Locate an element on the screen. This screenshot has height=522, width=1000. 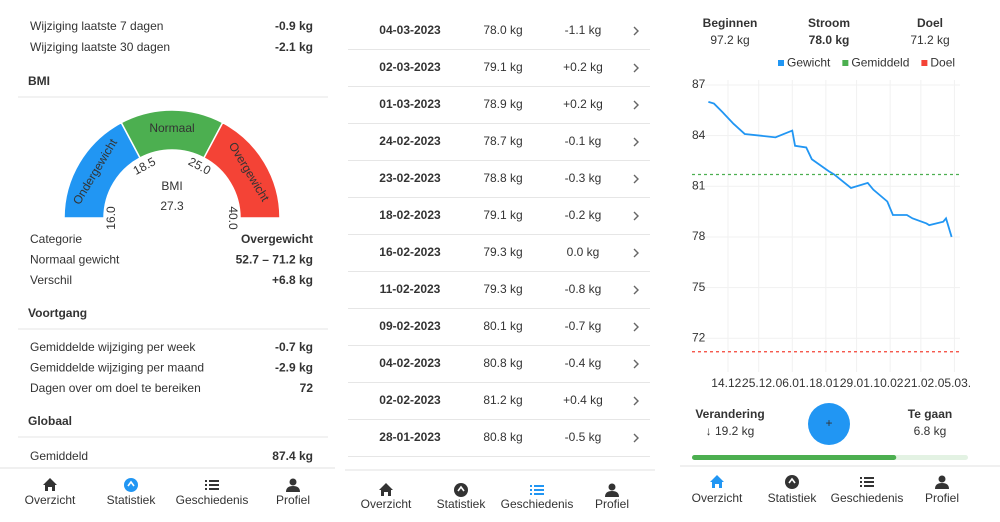
row-label: Gemiddelde wijziging per maand is located at coordinates (117, 368).